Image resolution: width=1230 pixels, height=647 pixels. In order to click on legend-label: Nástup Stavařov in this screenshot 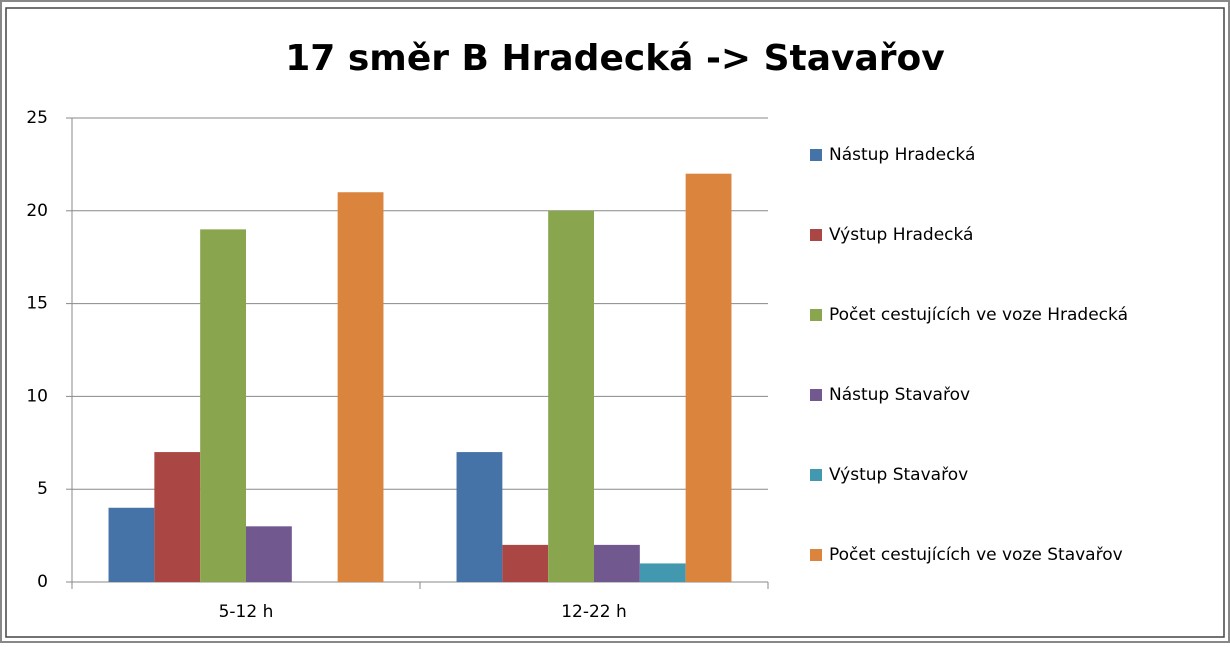, I will do `click(899, 395)`.